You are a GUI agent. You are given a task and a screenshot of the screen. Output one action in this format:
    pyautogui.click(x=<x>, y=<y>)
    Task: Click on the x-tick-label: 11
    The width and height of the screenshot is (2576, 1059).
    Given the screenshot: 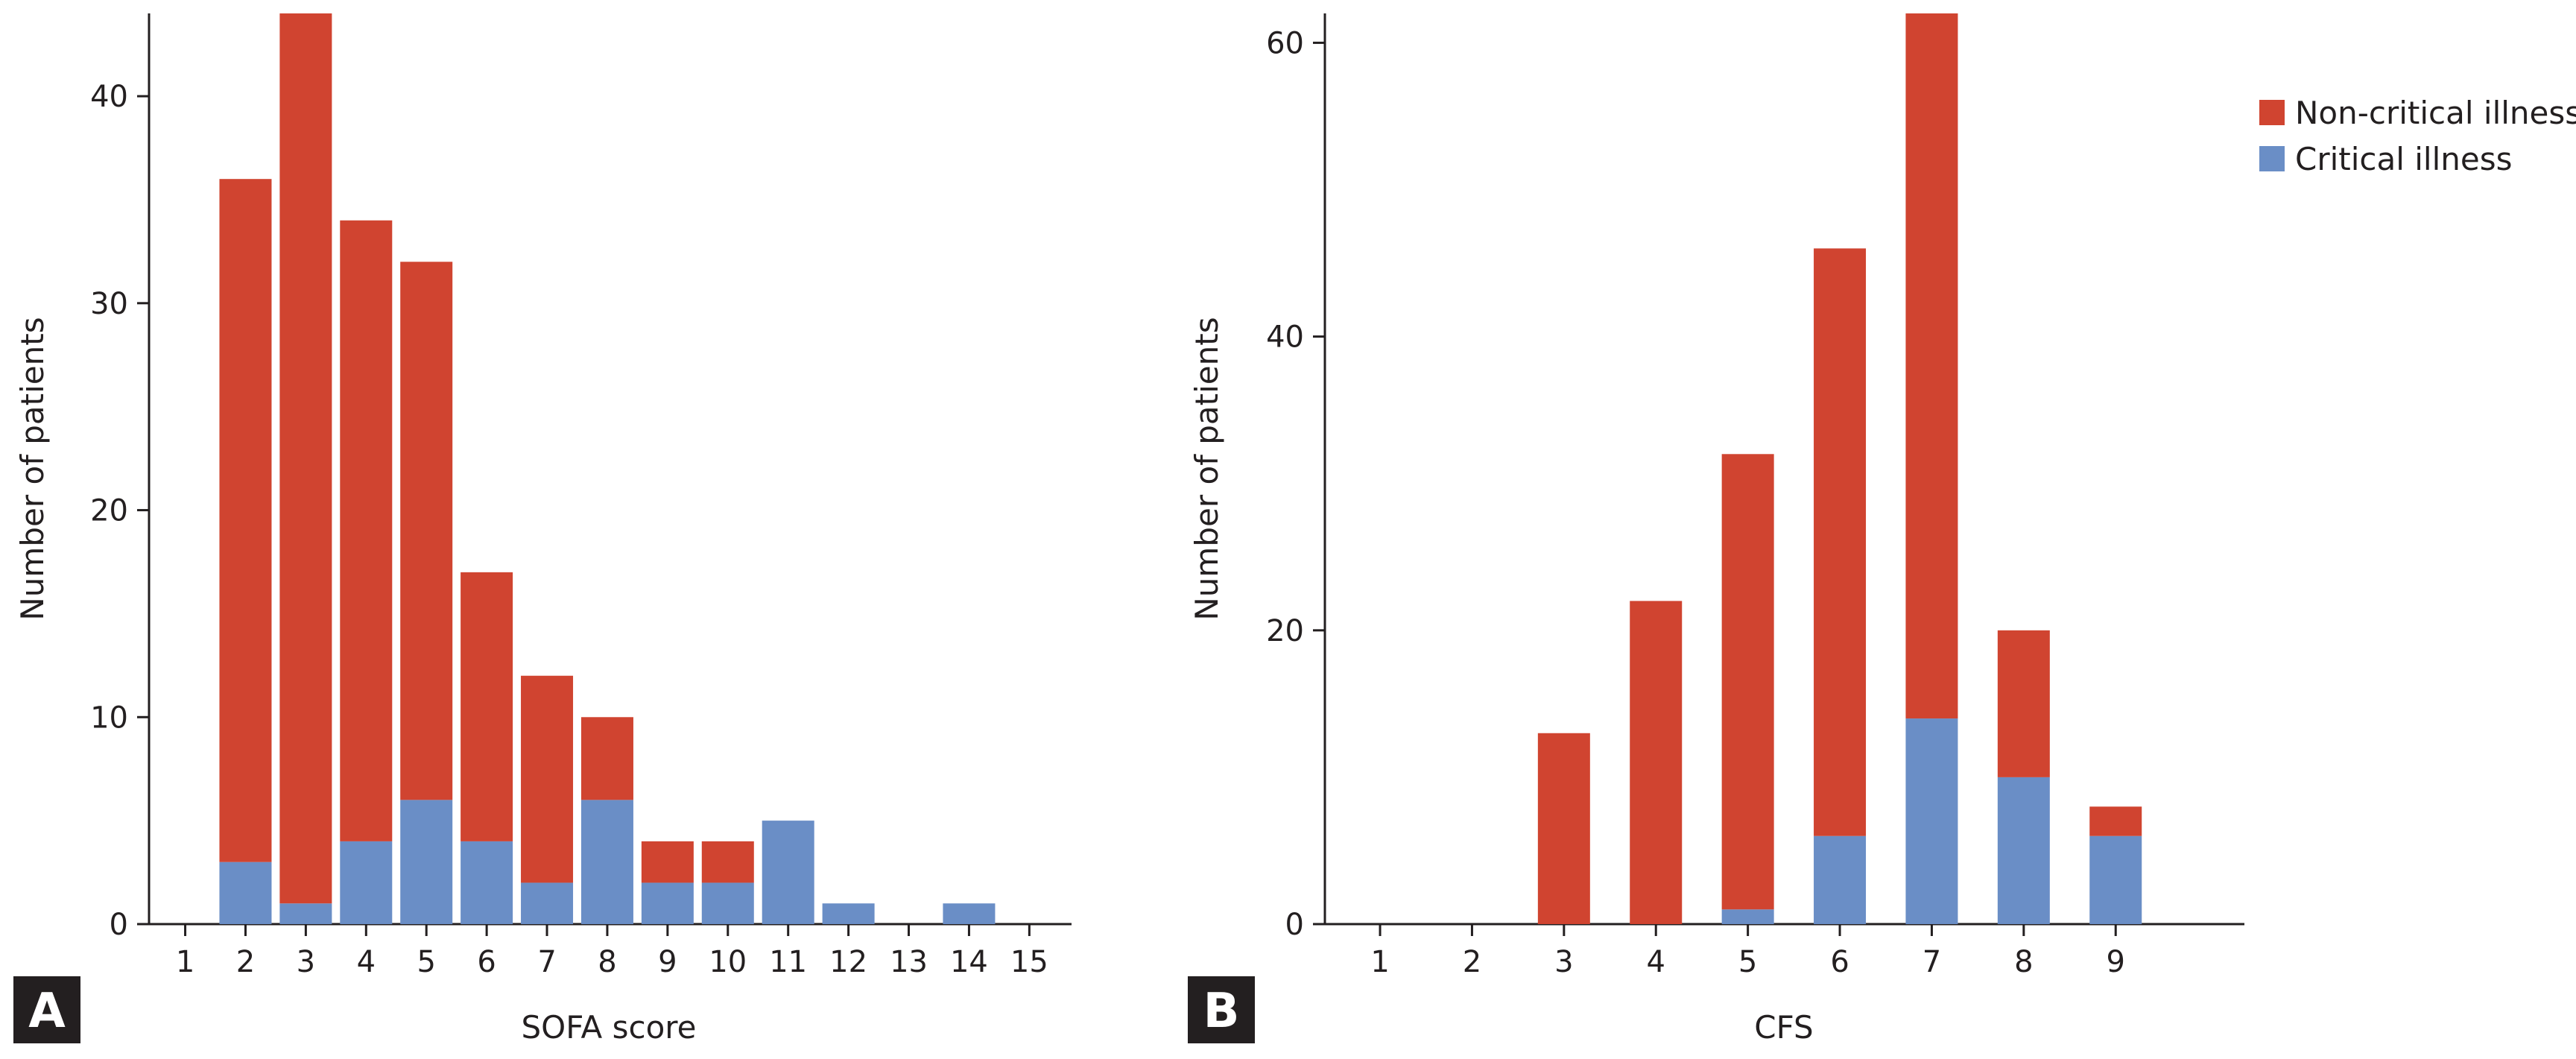 What is the action you would take?
    pyautogui.click(x=788, y=962)
    